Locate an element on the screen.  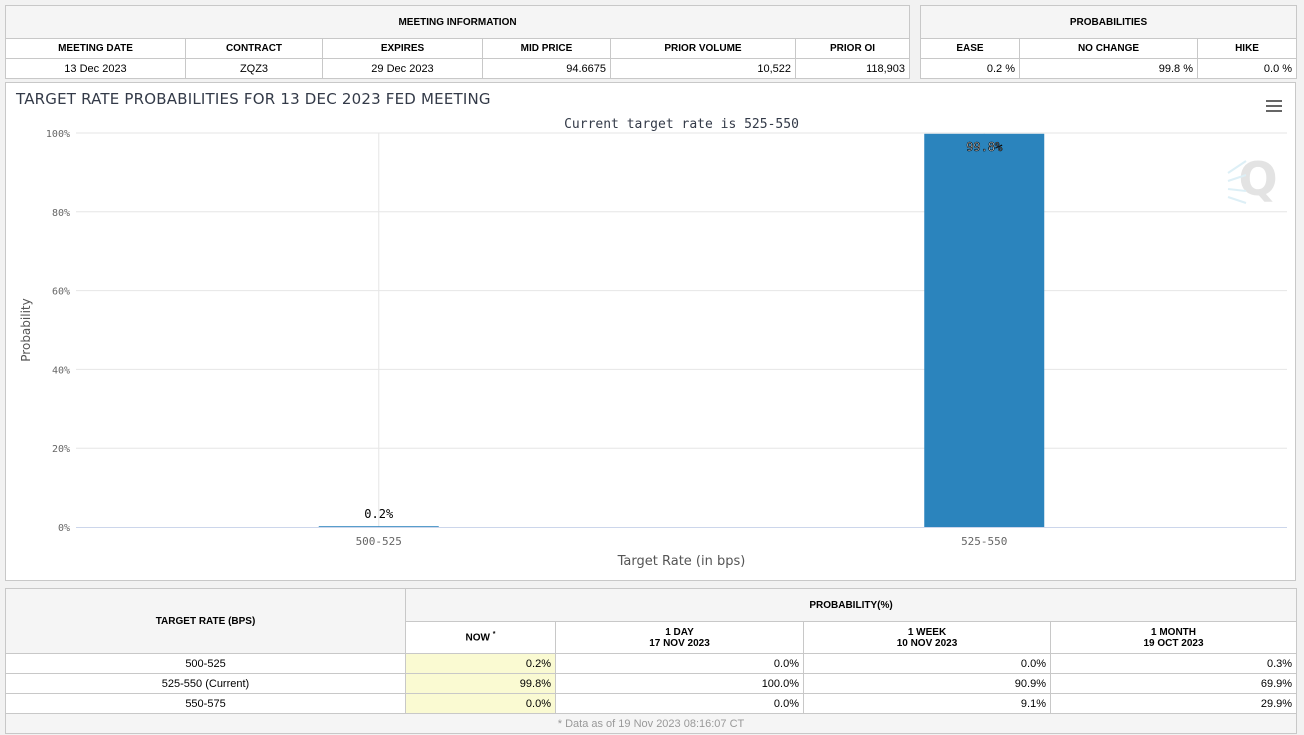
col-meeting-date: MEETING DATE is located at coordinates (95, 48).